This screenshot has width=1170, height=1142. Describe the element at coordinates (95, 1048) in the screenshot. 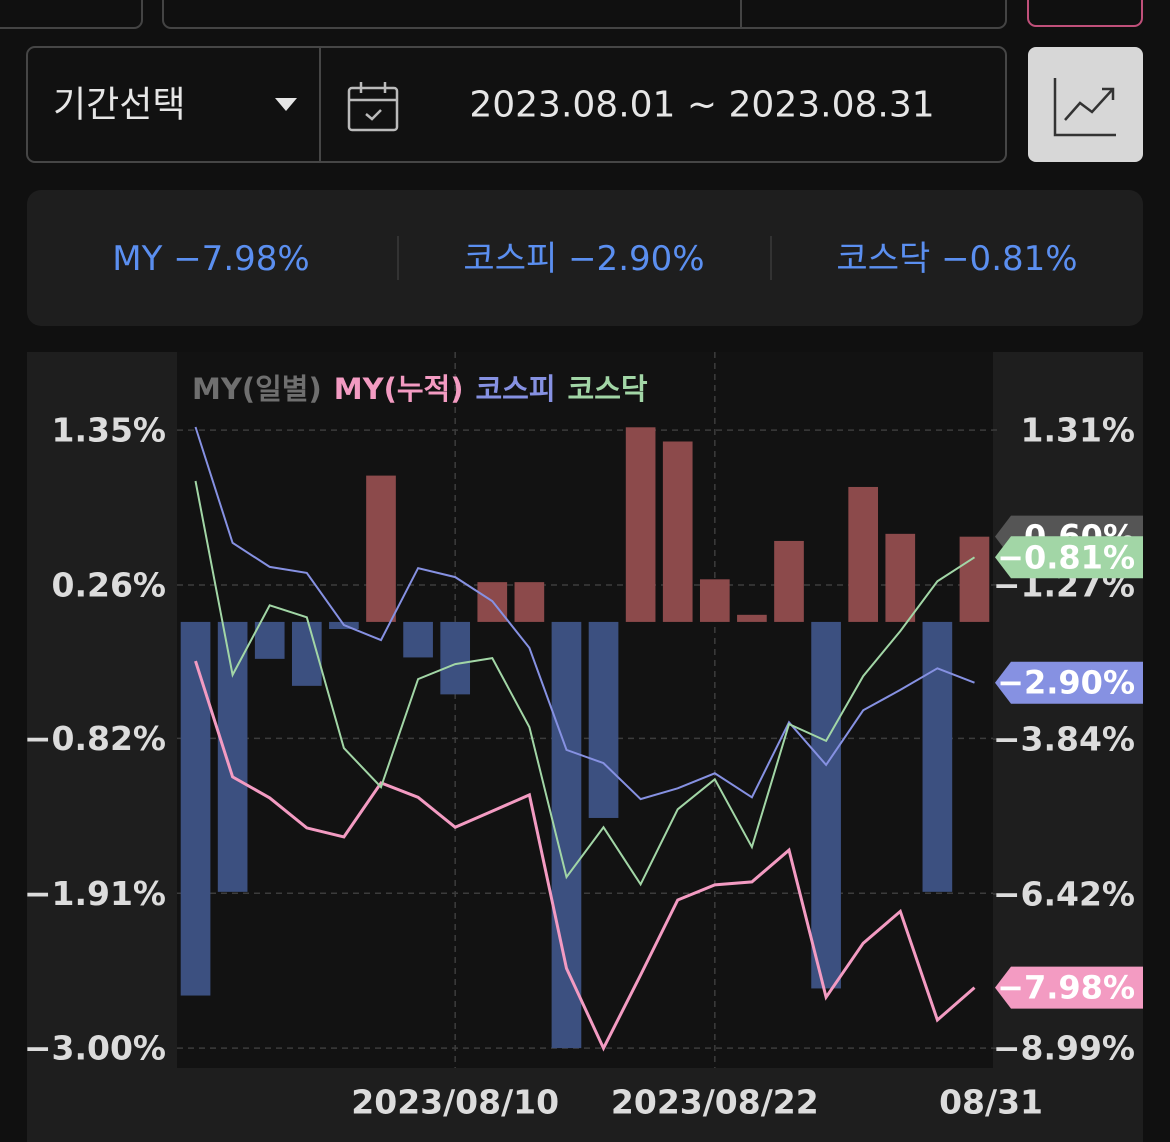

I see `y-tick-label: −3.00%` at that location.